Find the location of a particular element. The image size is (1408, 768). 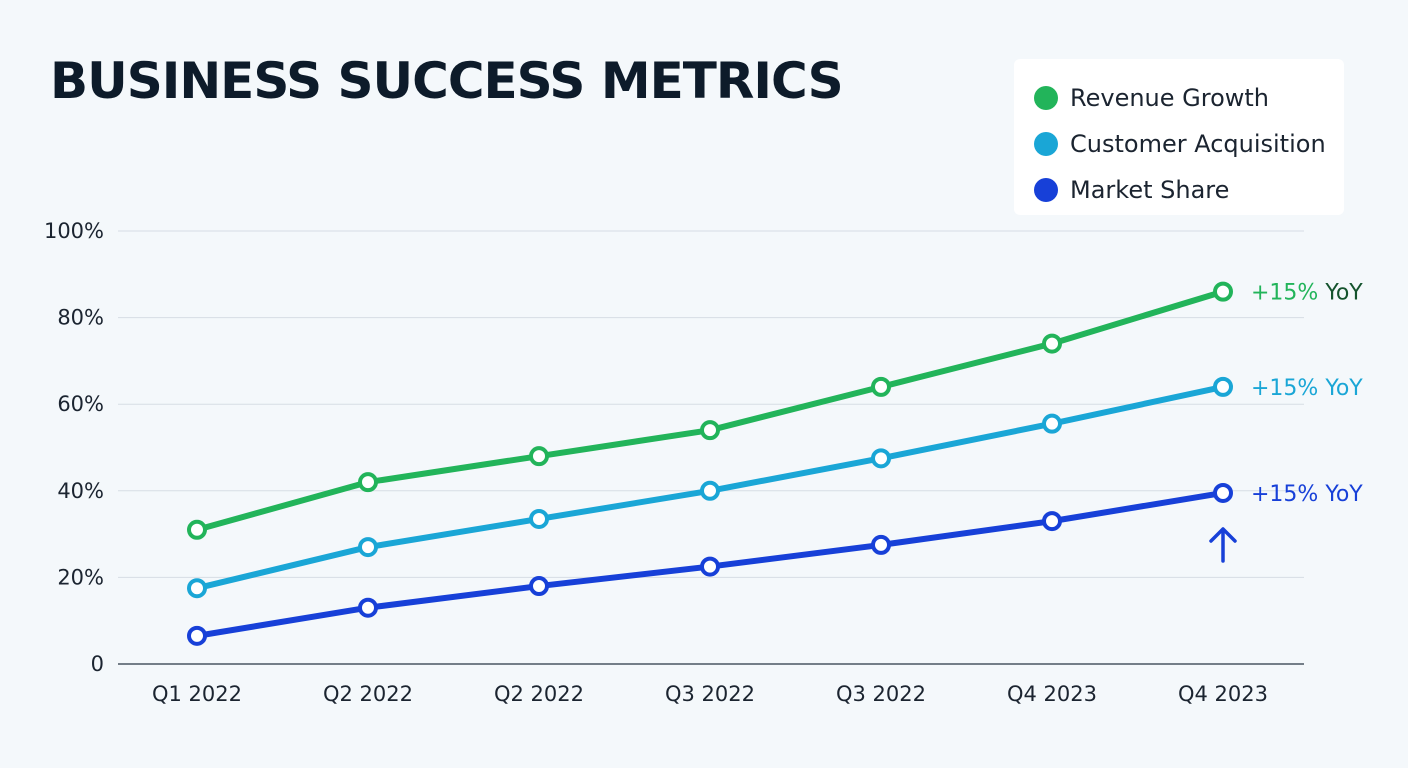

y-tick-label: 40% is located at coordinates (80, 491).